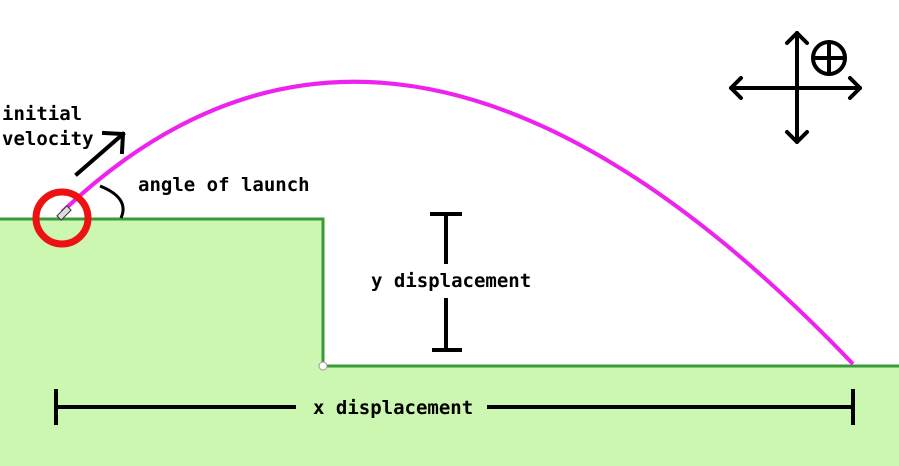 The height and width of the screenshot is (466, 899). Describe the element at coordinates (100, 153) in the screenshot. I see `velocity-arrow` at that location.